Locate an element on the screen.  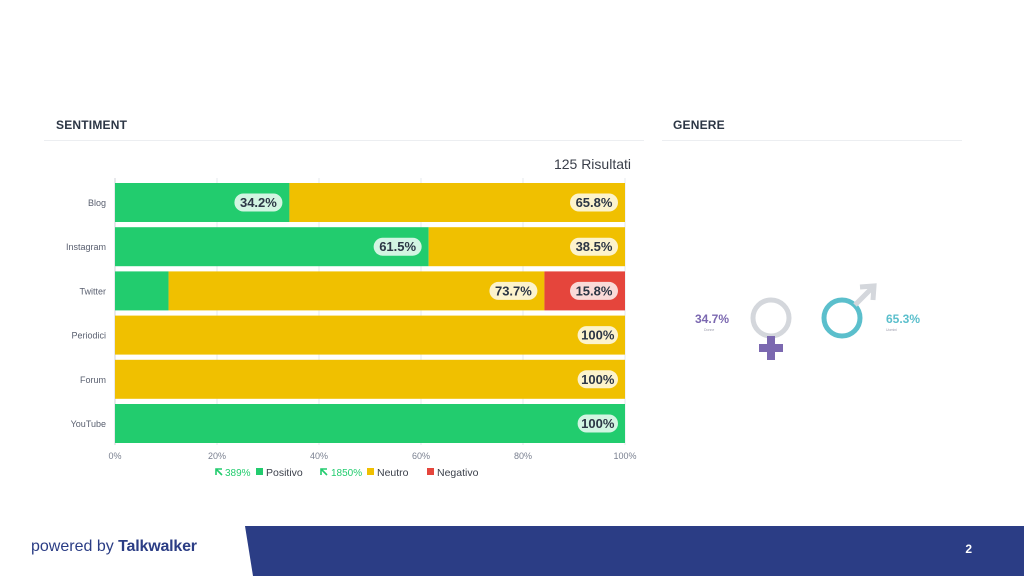
category-label: Periodici is located at coordinates (88, 336).